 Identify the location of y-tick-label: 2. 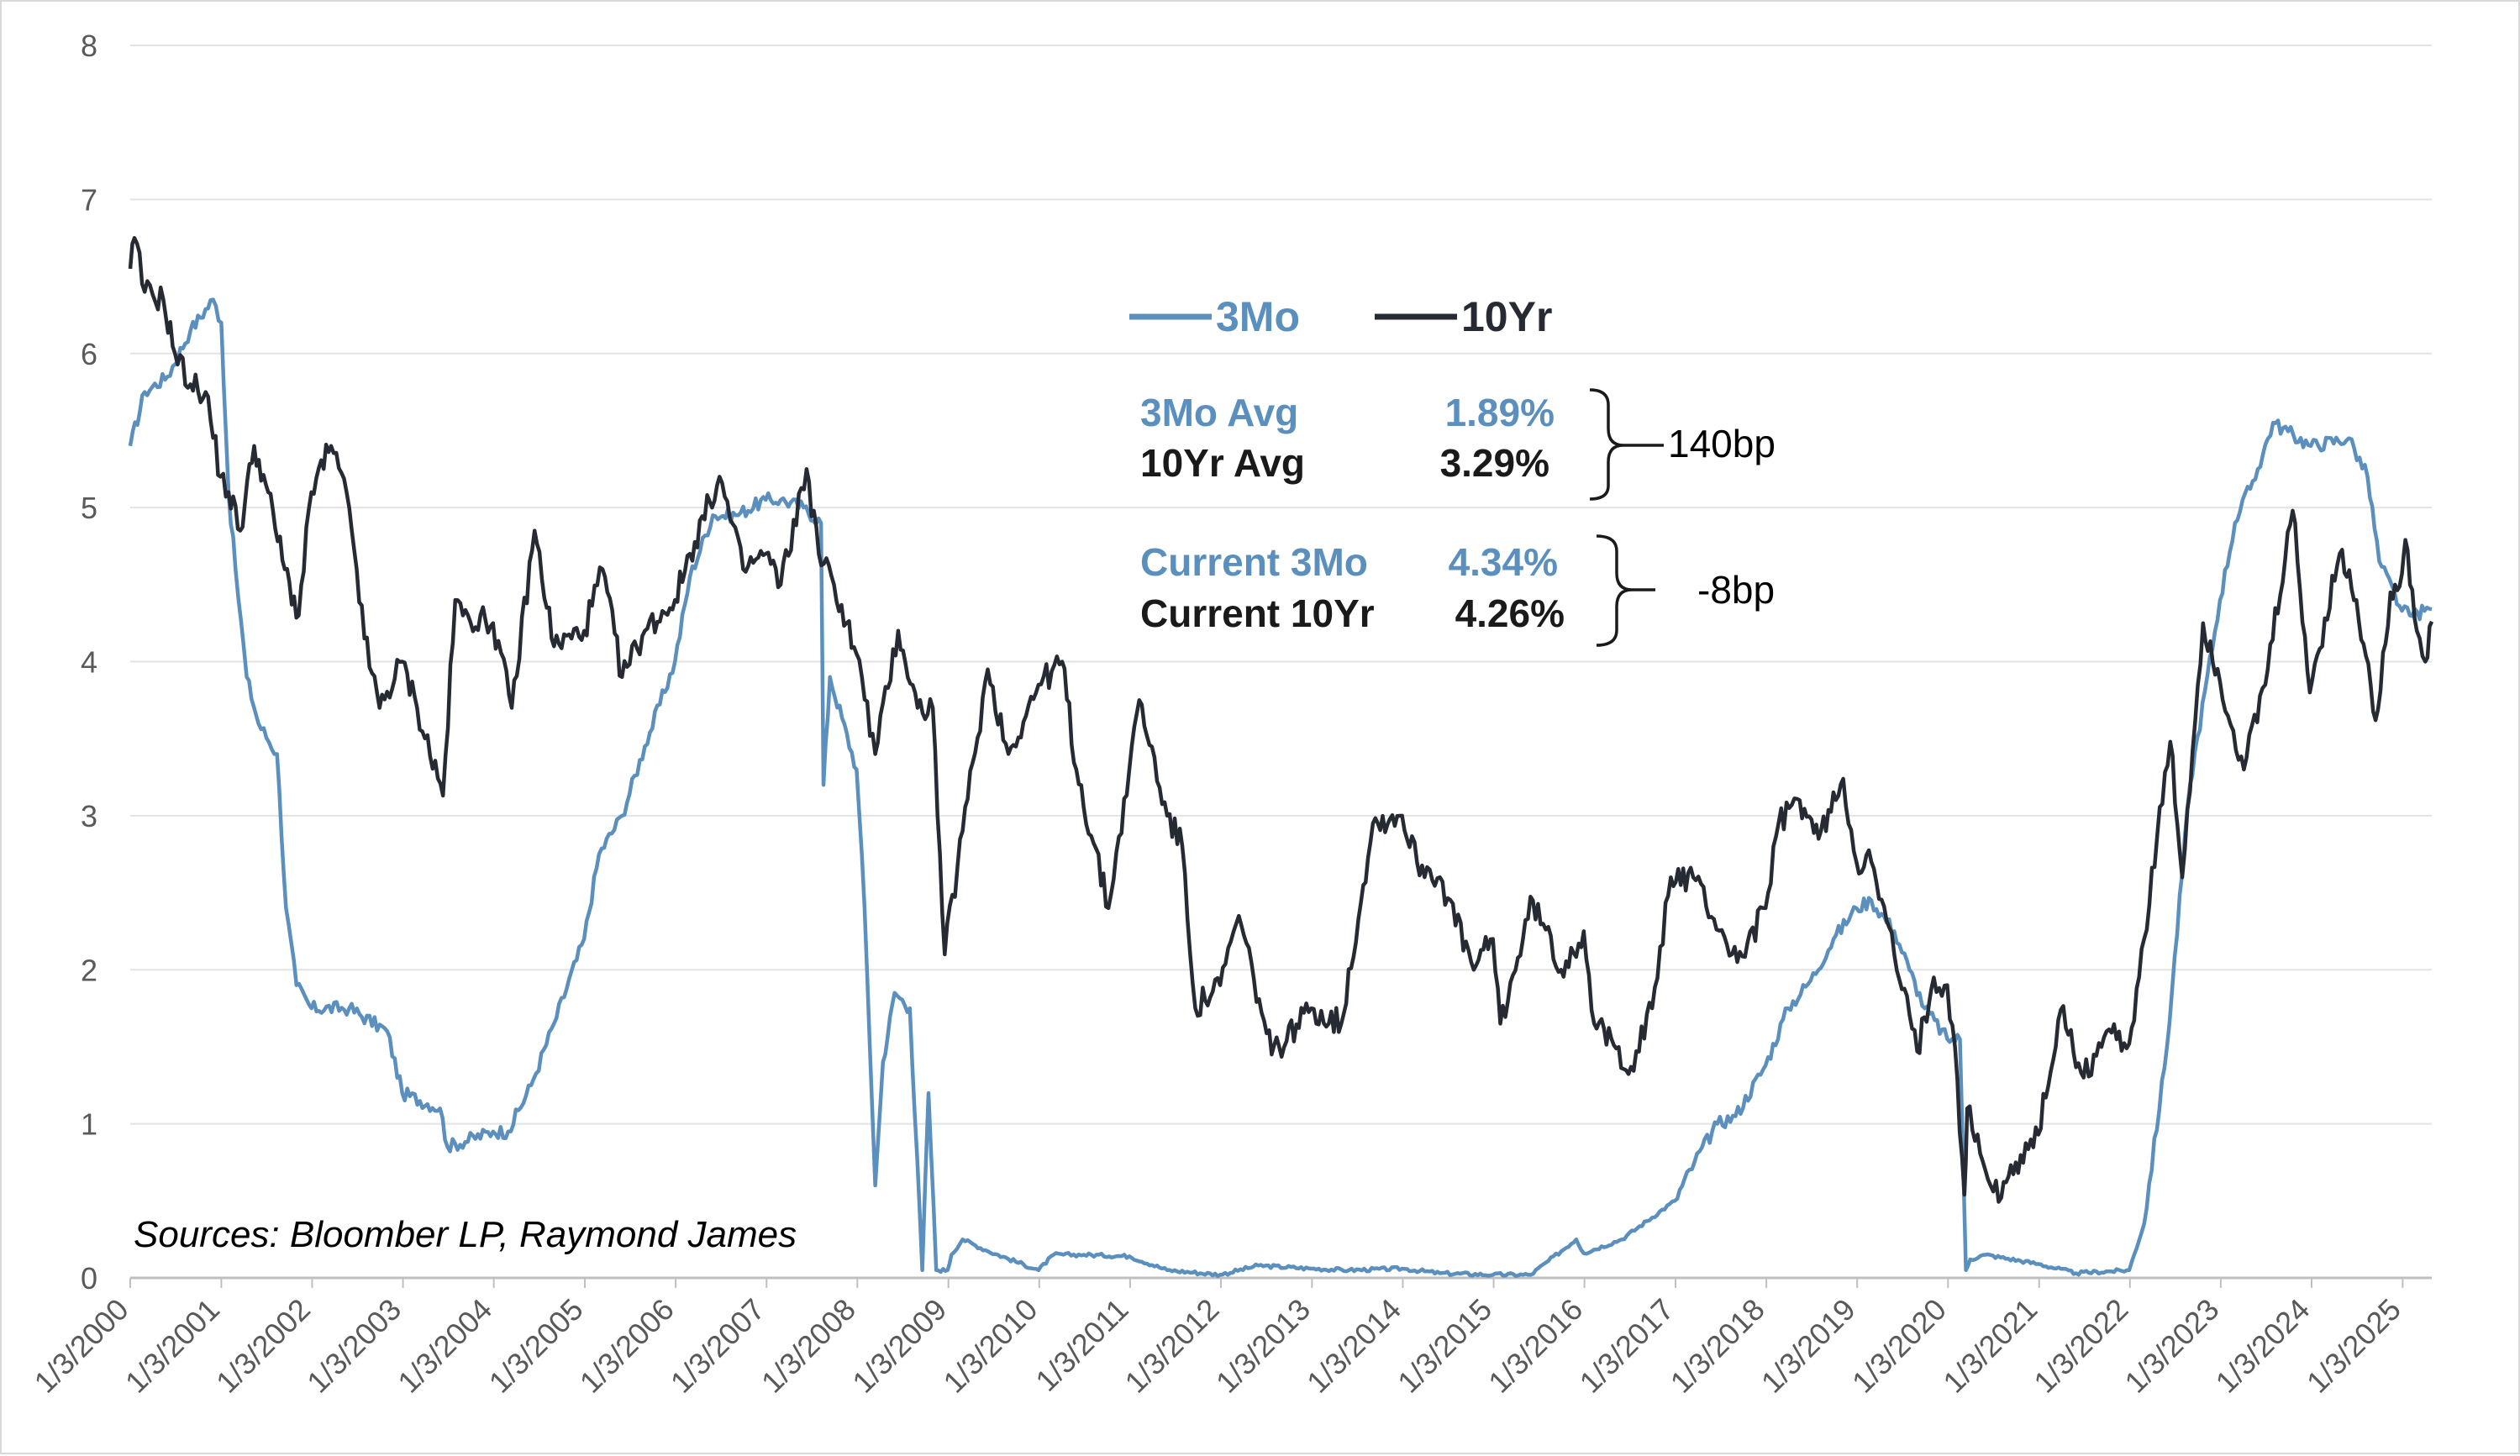
(89, 970).